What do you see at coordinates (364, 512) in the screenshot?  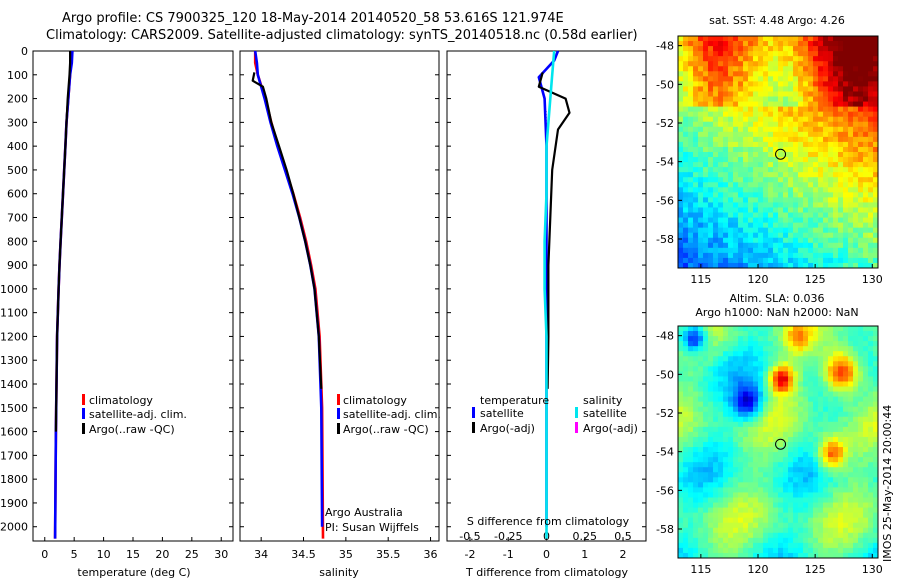 I see `credit-org: Argo Australia` at bounding box center [364, 512].